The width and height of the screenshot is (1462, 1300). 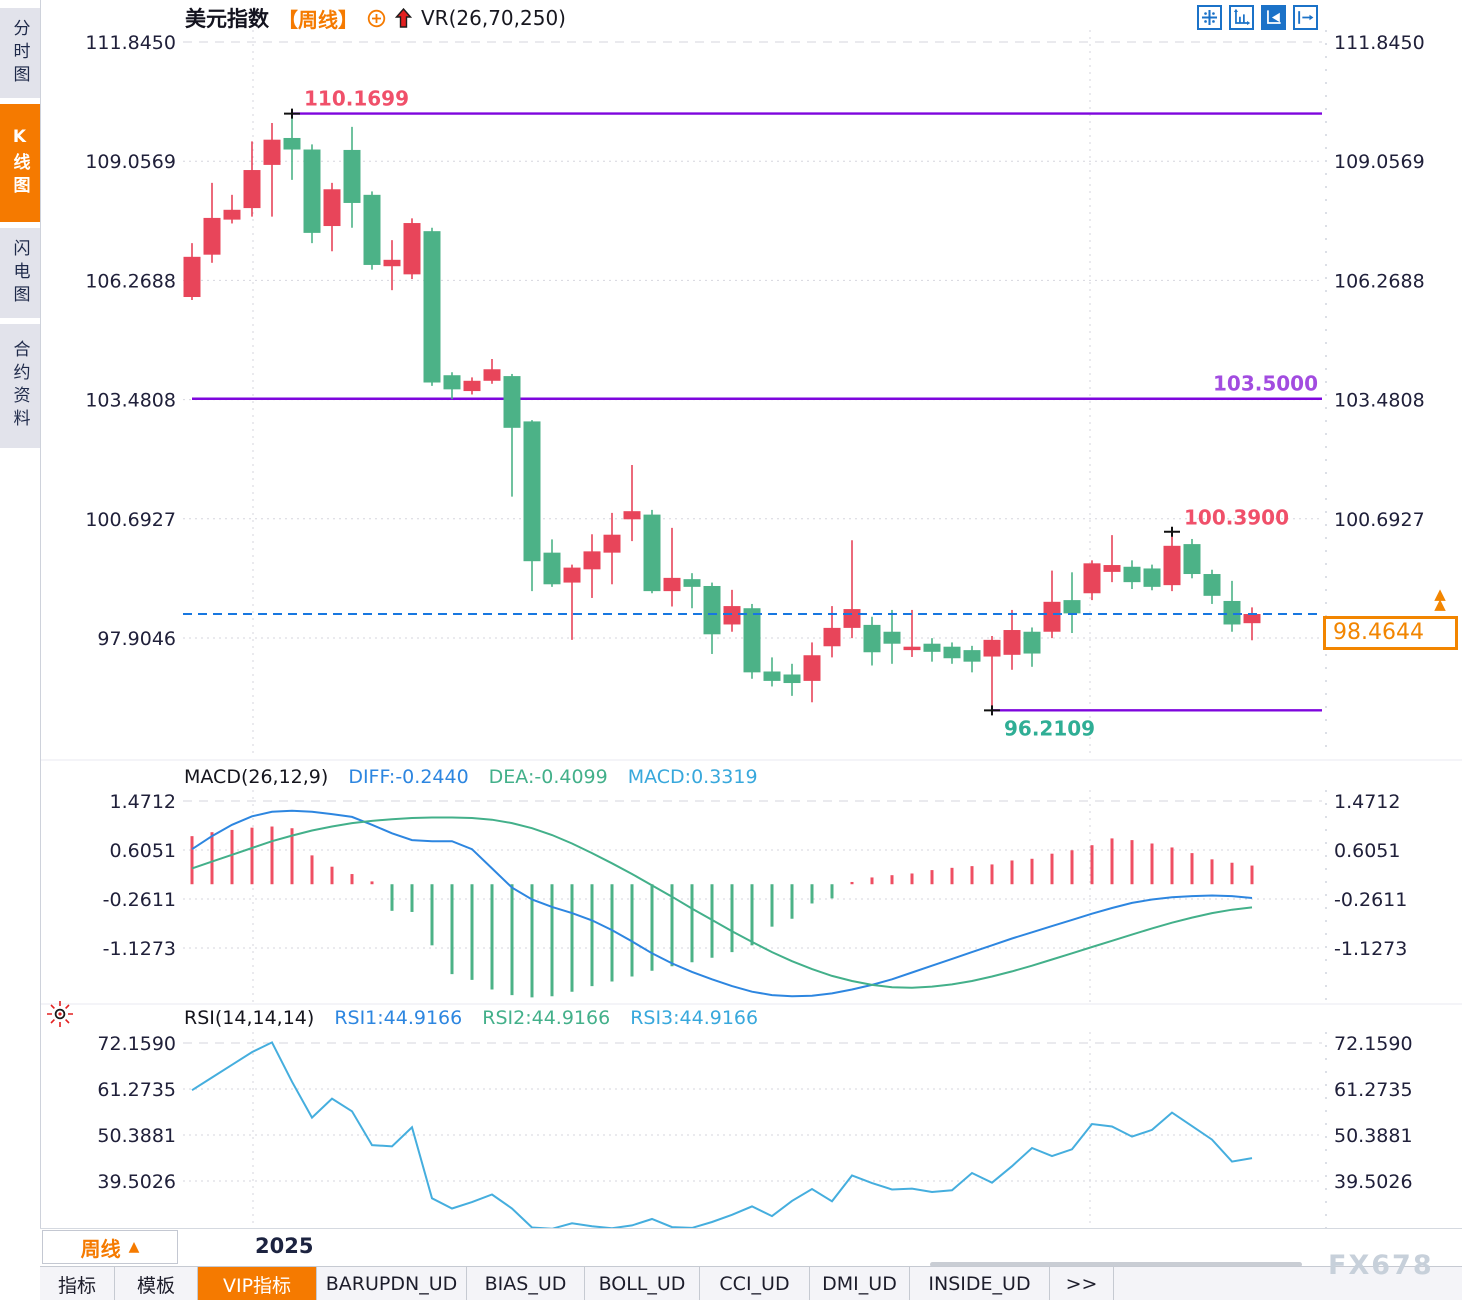 I want to click on trend-up-arrow-icon, so click(x=403, y=18).